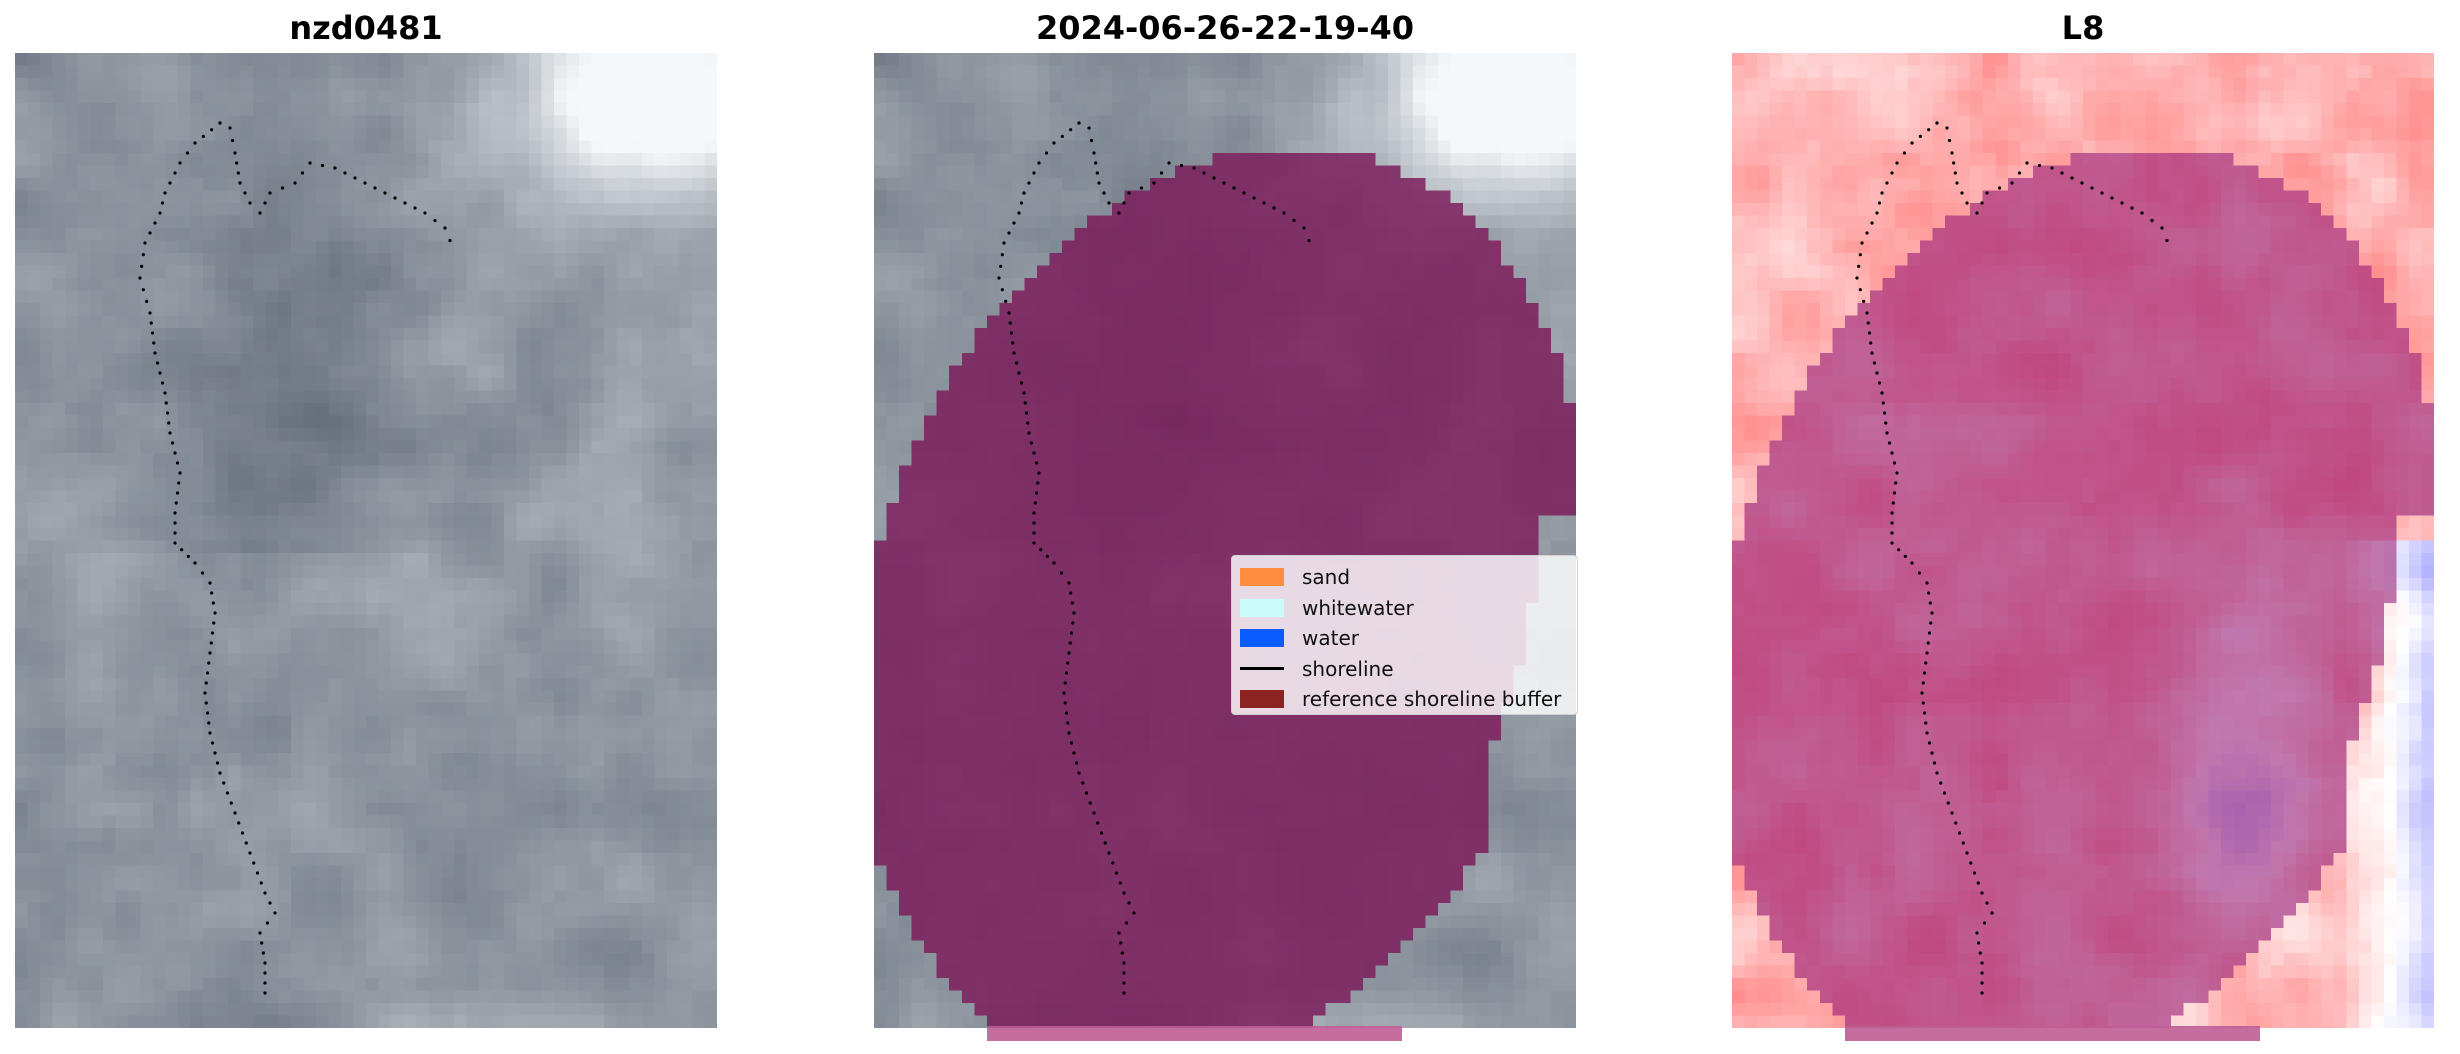 This screenshot has height=1054, width=2460. Describe the element at coordinates (1348, 668) in the screenshot. I see `legend-label: shoreline` at that location.